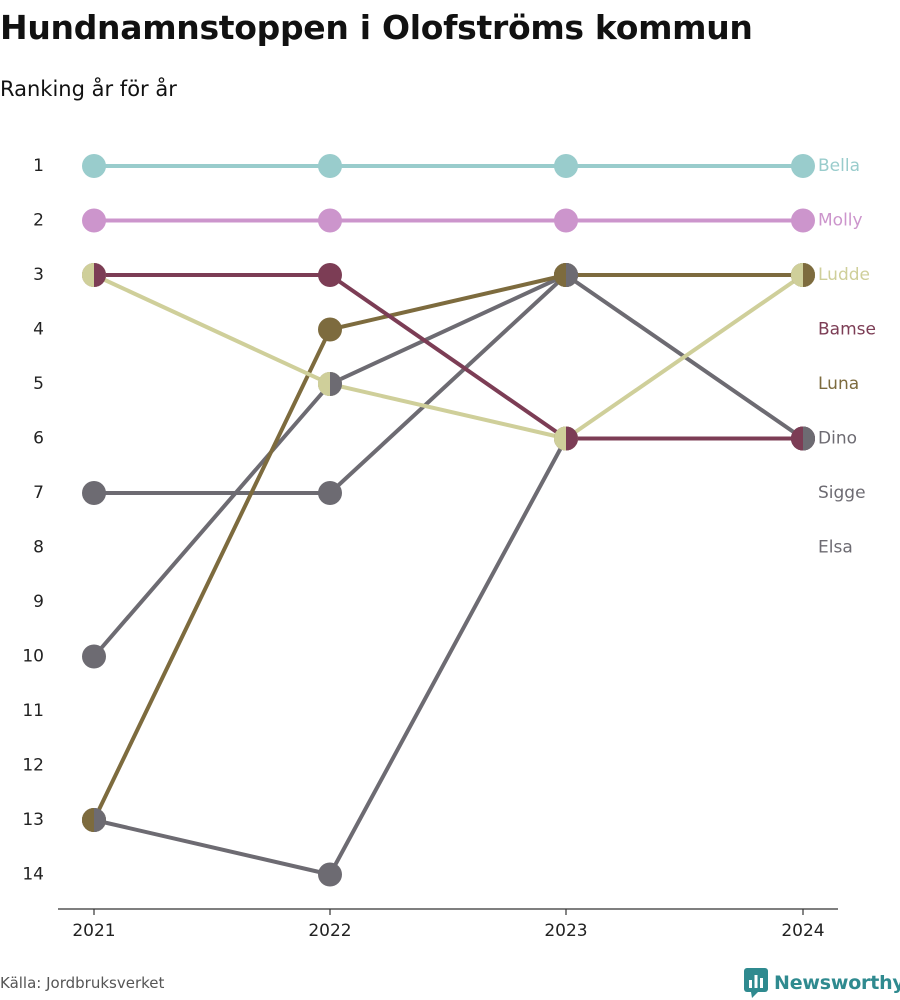  I want to click on newsworthy-logo-icon, so click(756, 983).